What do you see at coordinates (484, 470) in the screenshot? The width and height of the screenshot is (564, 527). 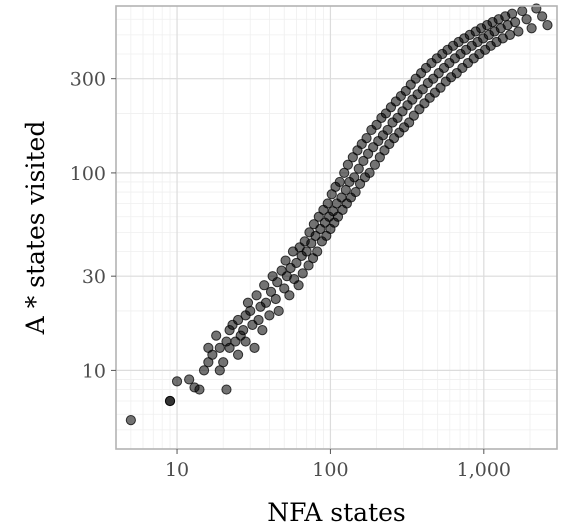 I see `x-tick-label: 1,000` at bounding box center [484, 470].